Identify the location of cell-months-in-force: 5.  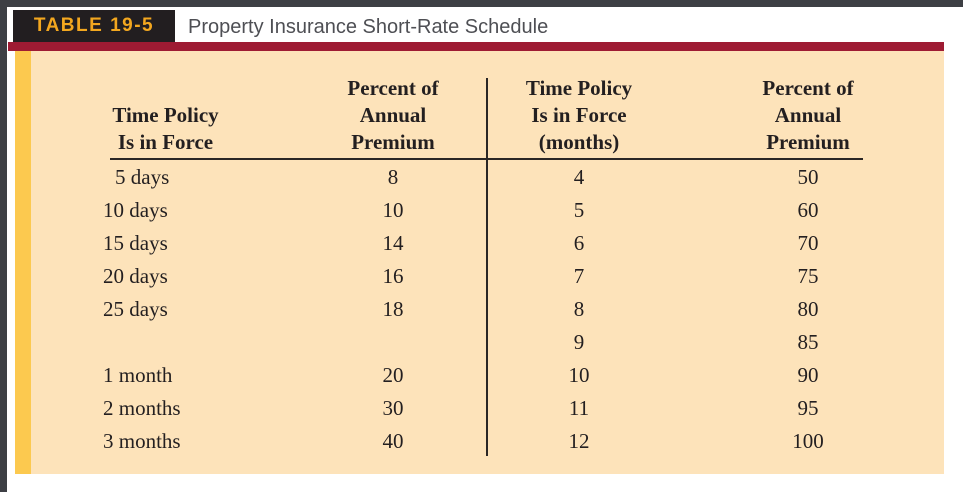
(579, 210).